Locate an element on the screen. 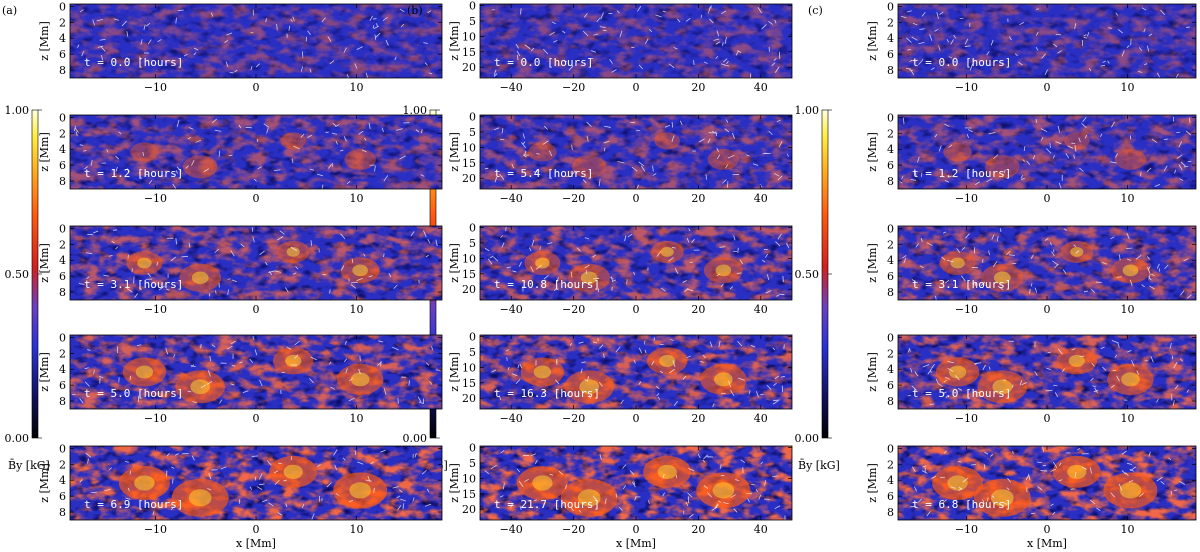  z-tick-label: 4 is located at coordinates (62, 480).